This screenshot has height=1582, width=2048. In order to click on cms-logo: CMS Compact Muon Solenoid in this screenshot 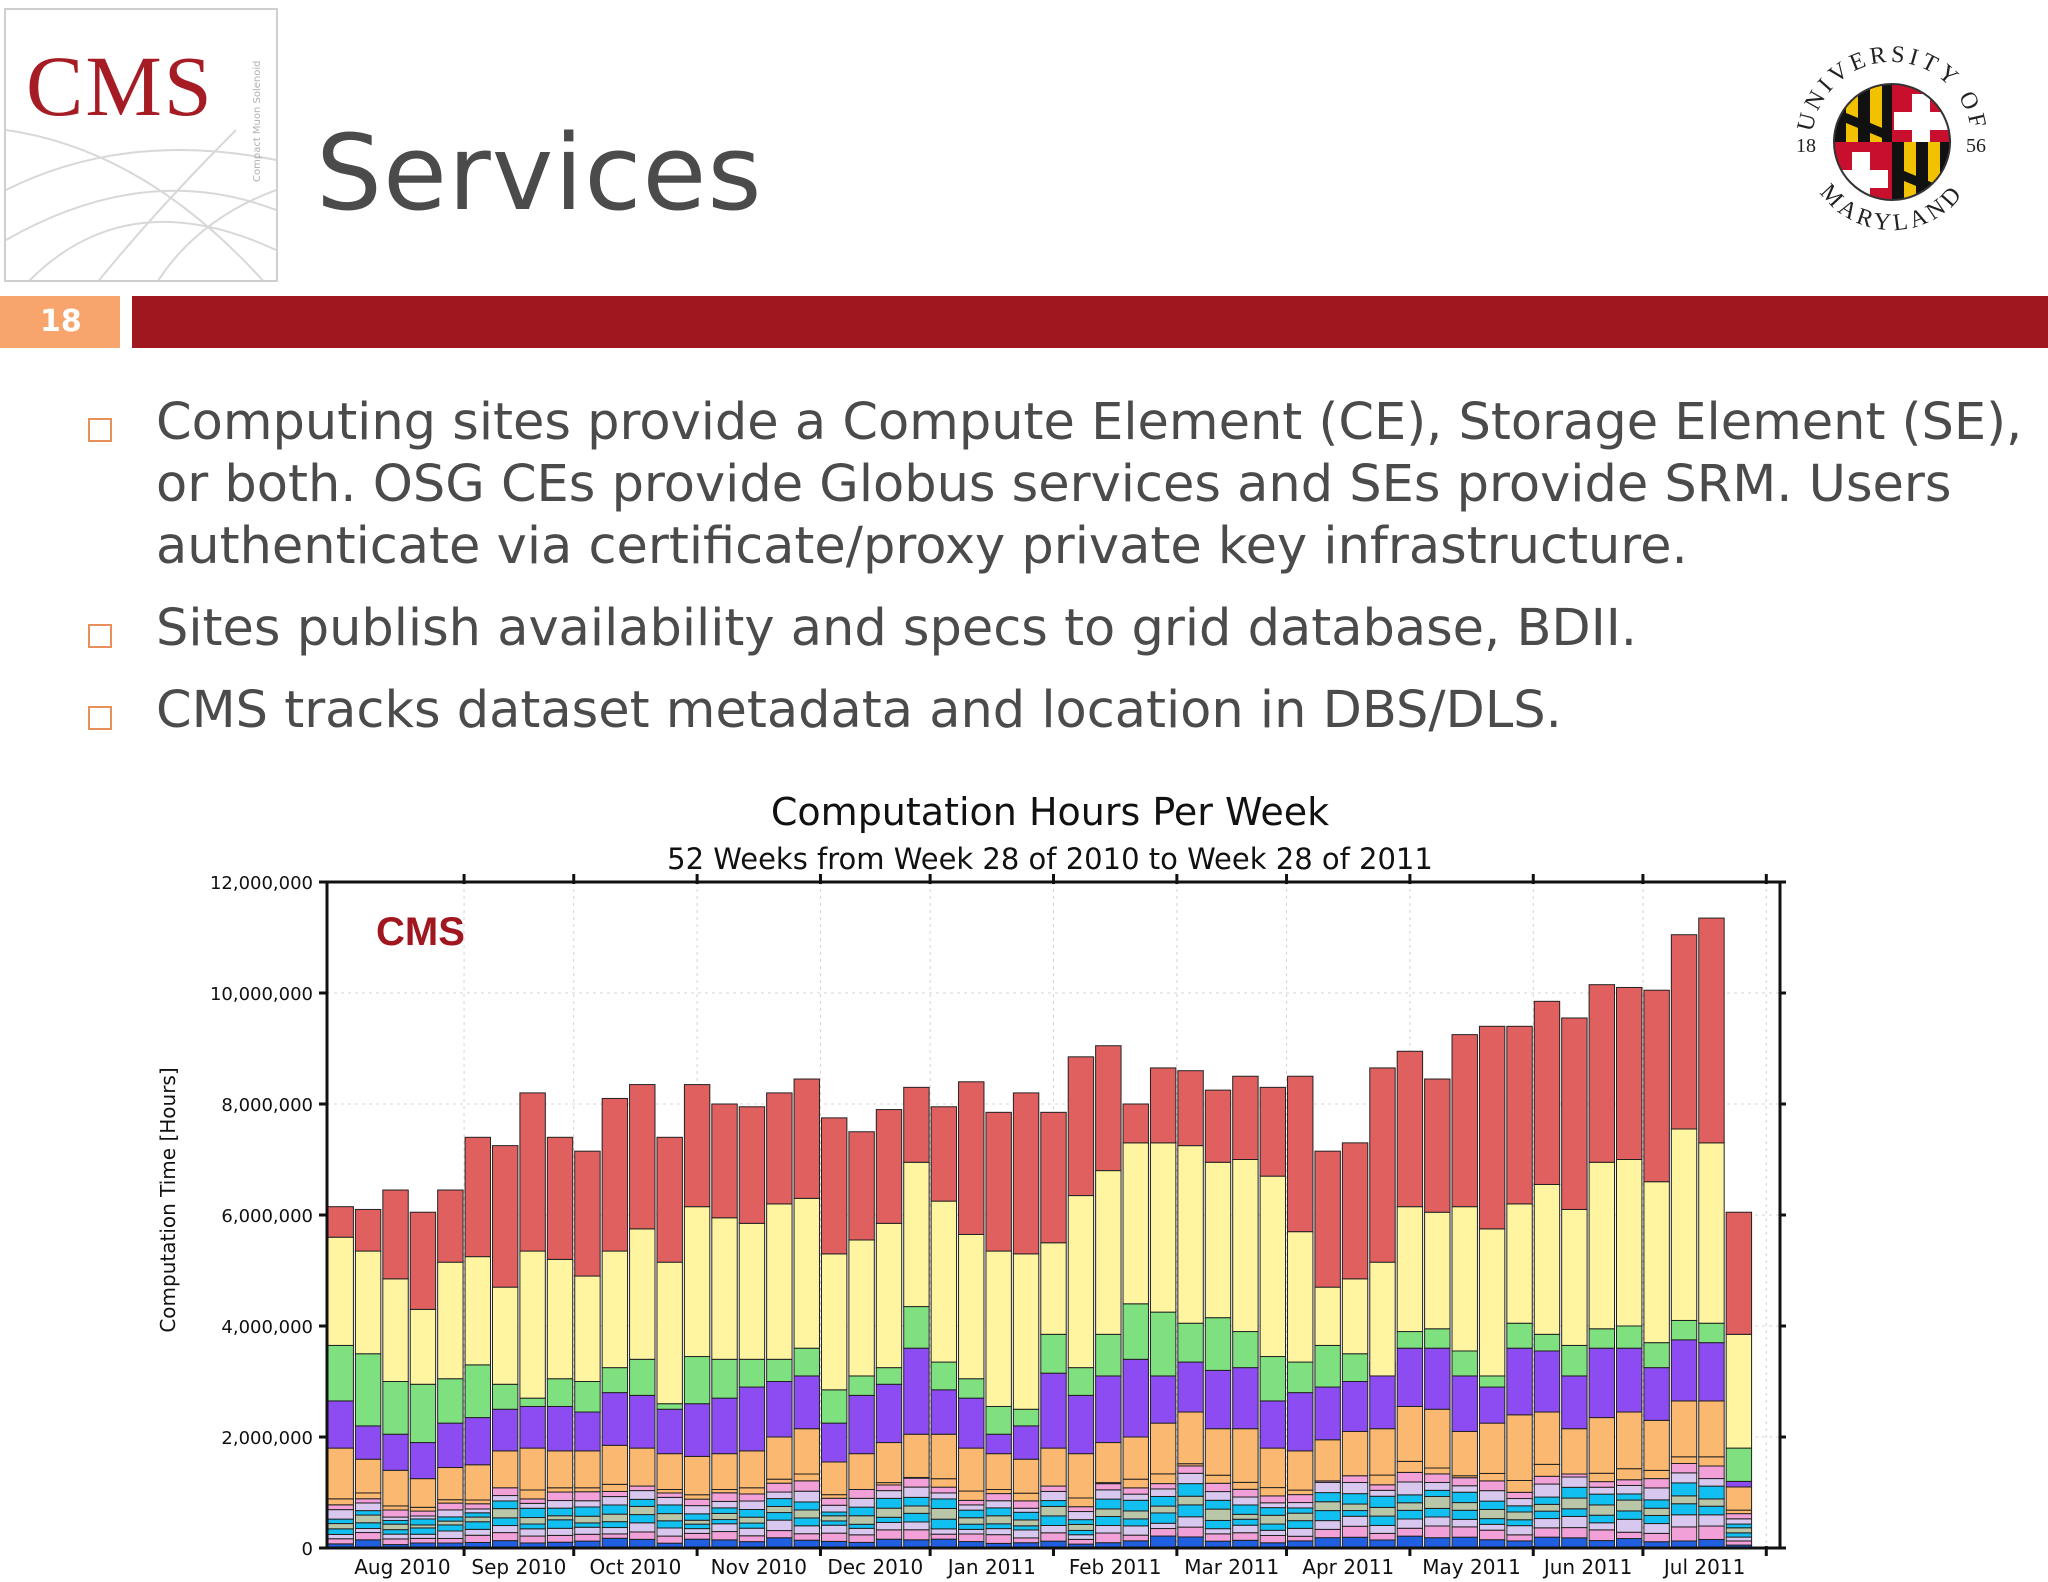, I will do `click(141, 145)`.